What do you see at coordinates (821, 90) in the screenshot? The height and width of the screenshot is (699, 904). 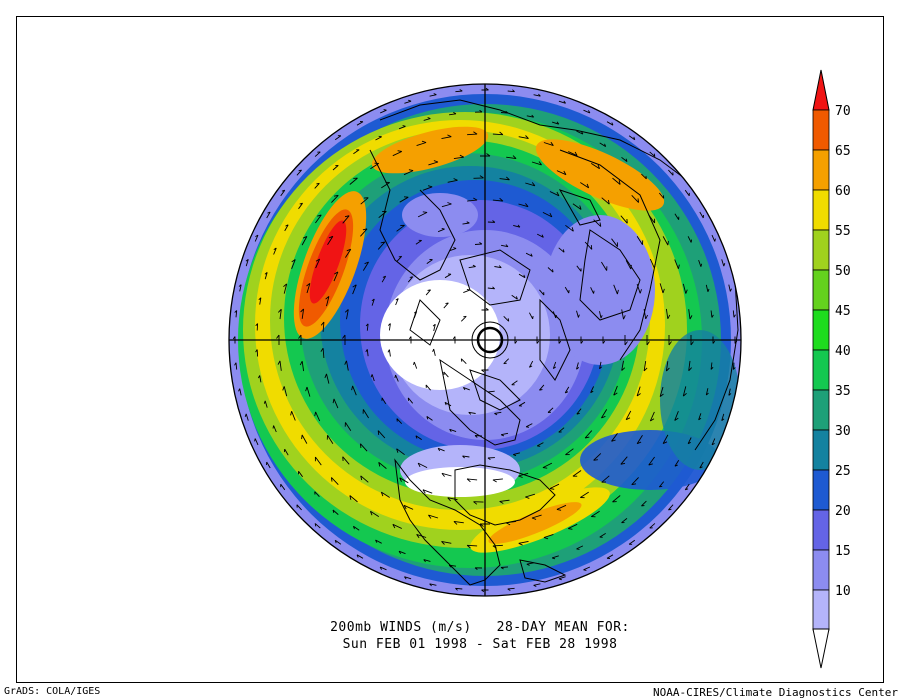 I see `colorbar-top-arrow` at bounding box center [821, 90].